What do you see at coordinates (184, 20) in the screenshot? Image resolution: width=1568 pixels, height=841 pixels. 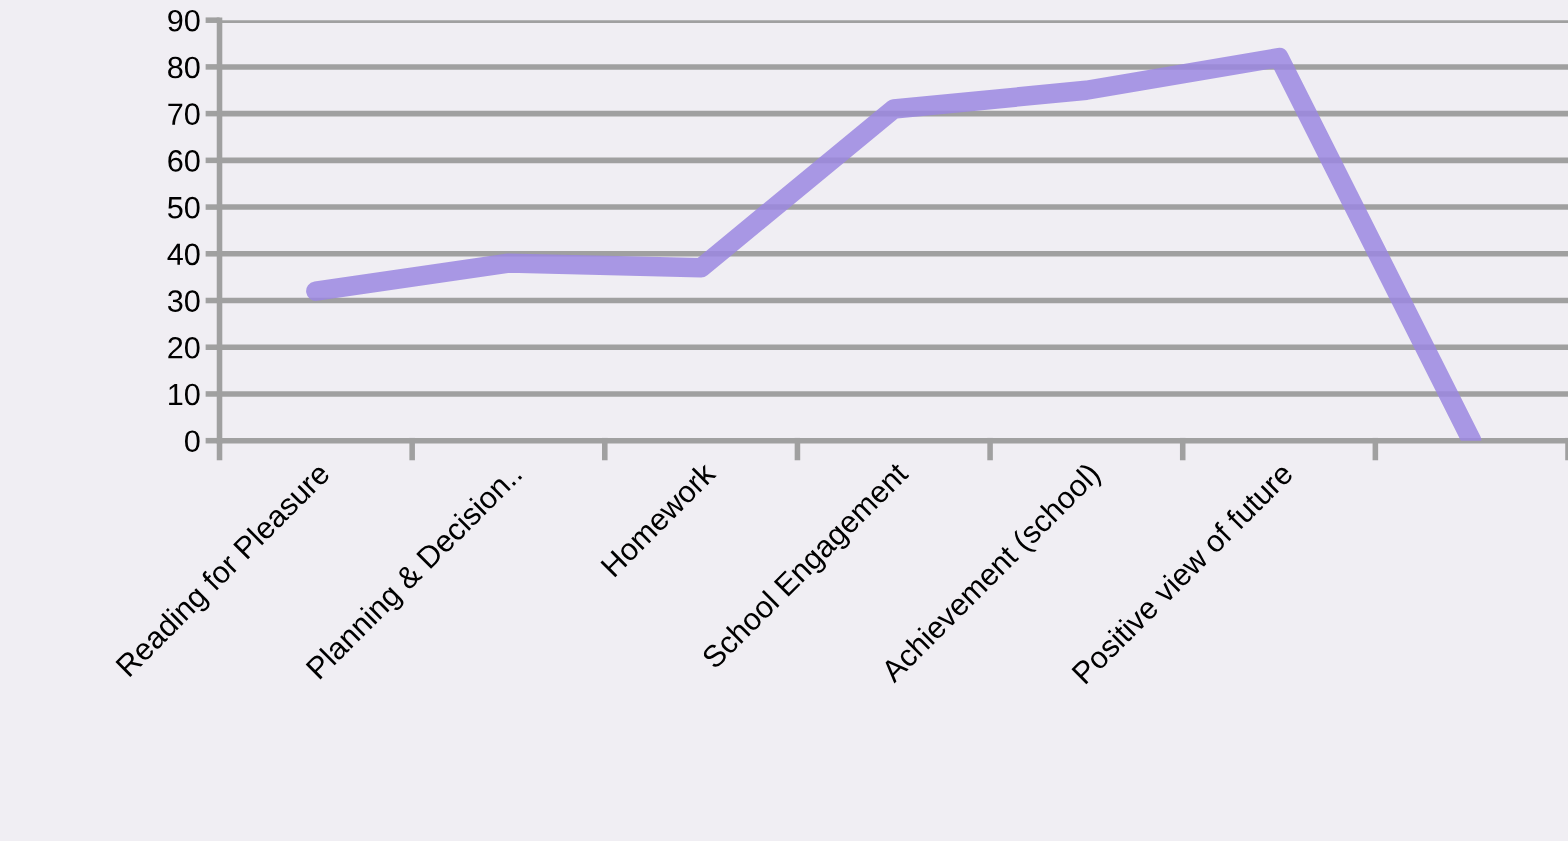 I see `y-tick-label: 90` at bounding box center [184, 20].